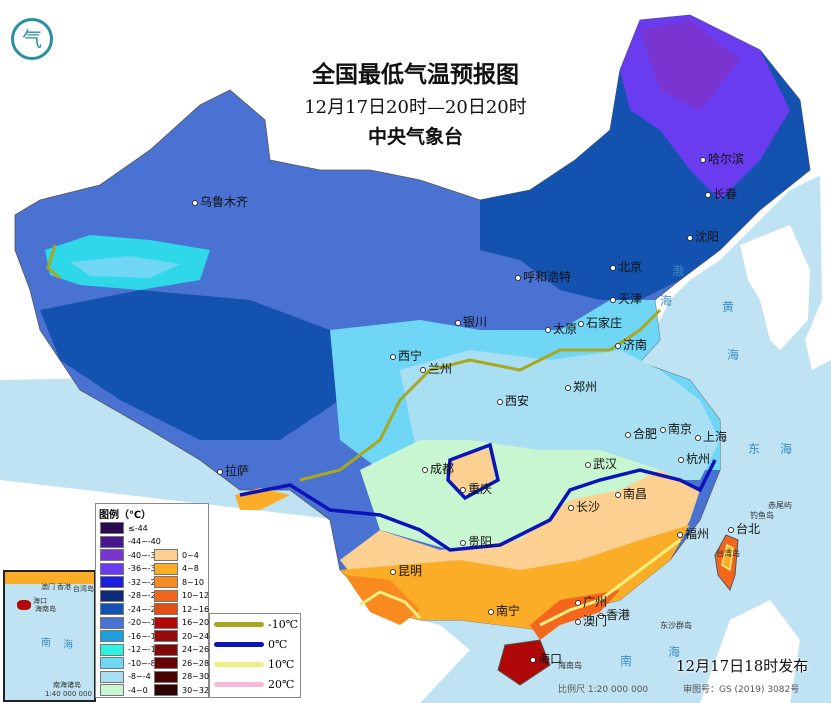  What do you see at coordinates (190, 555) in the screenshot?
I see `legend-label: 0~4` at bounding box center [190, 555].